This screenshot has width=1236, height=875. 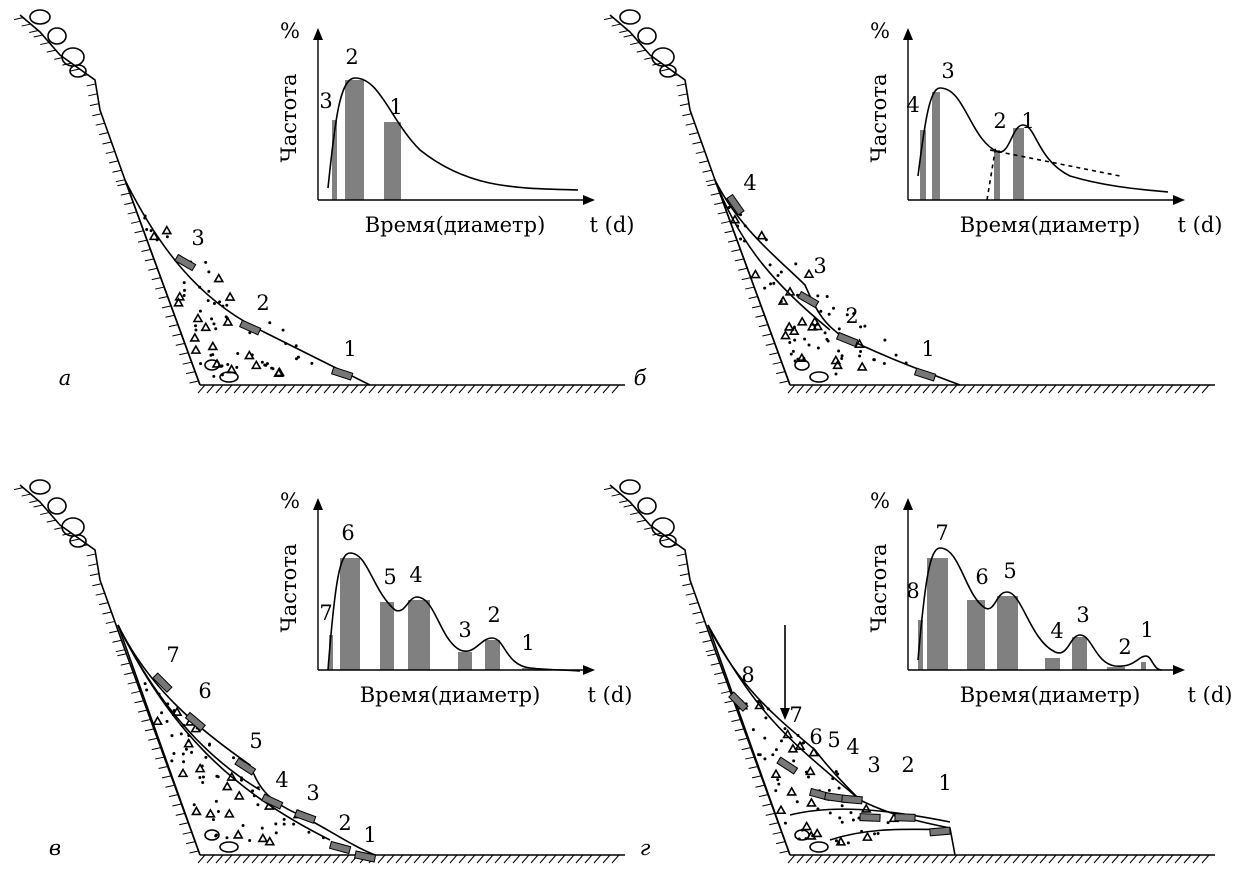 What do you see at coordinates (772, 255) in the screenshot?
I see `deposit-layer` at bounding box center [772, 255].